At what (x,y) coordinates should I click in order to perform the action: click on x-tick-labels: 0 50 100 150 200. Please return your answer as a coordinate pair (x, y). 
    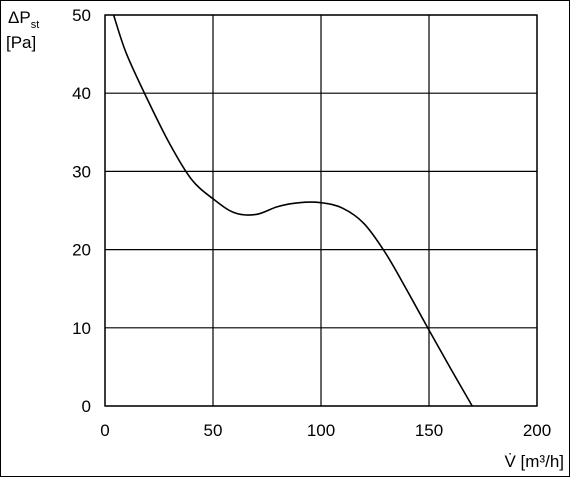
    Looking at the image, I should click on (325, 430).